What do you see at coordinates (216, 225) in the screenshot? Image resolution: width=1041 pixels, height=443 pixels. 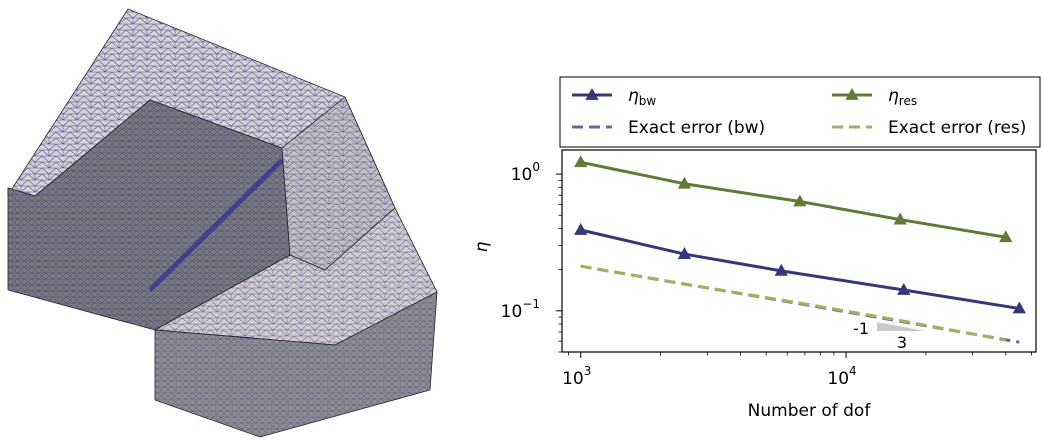 I see `mesh-refinement-line` at bounding box center [216, 225].